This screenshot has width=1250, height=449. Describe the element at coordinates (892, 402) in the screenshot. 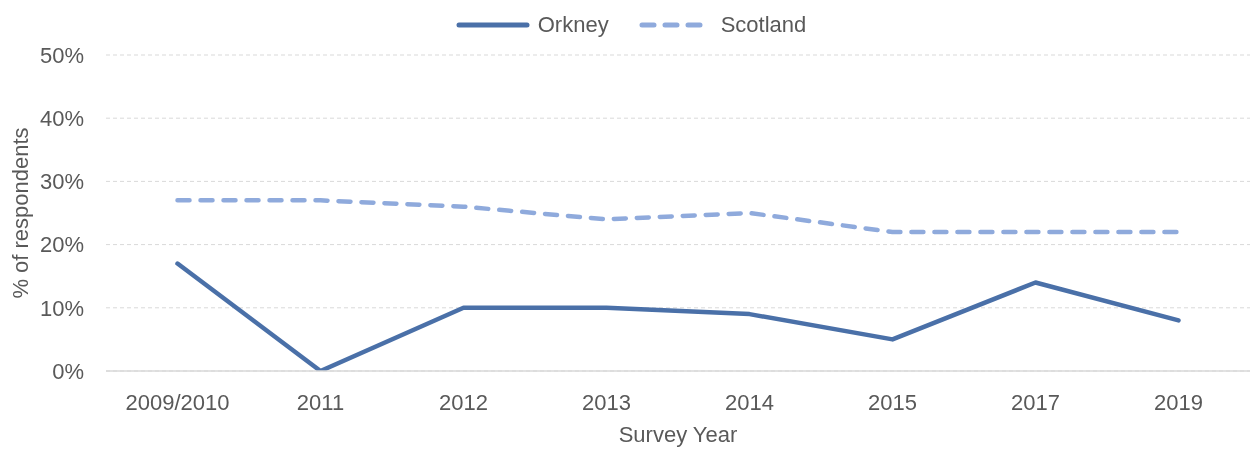

I see `x-tick-label: 2015` at that location.